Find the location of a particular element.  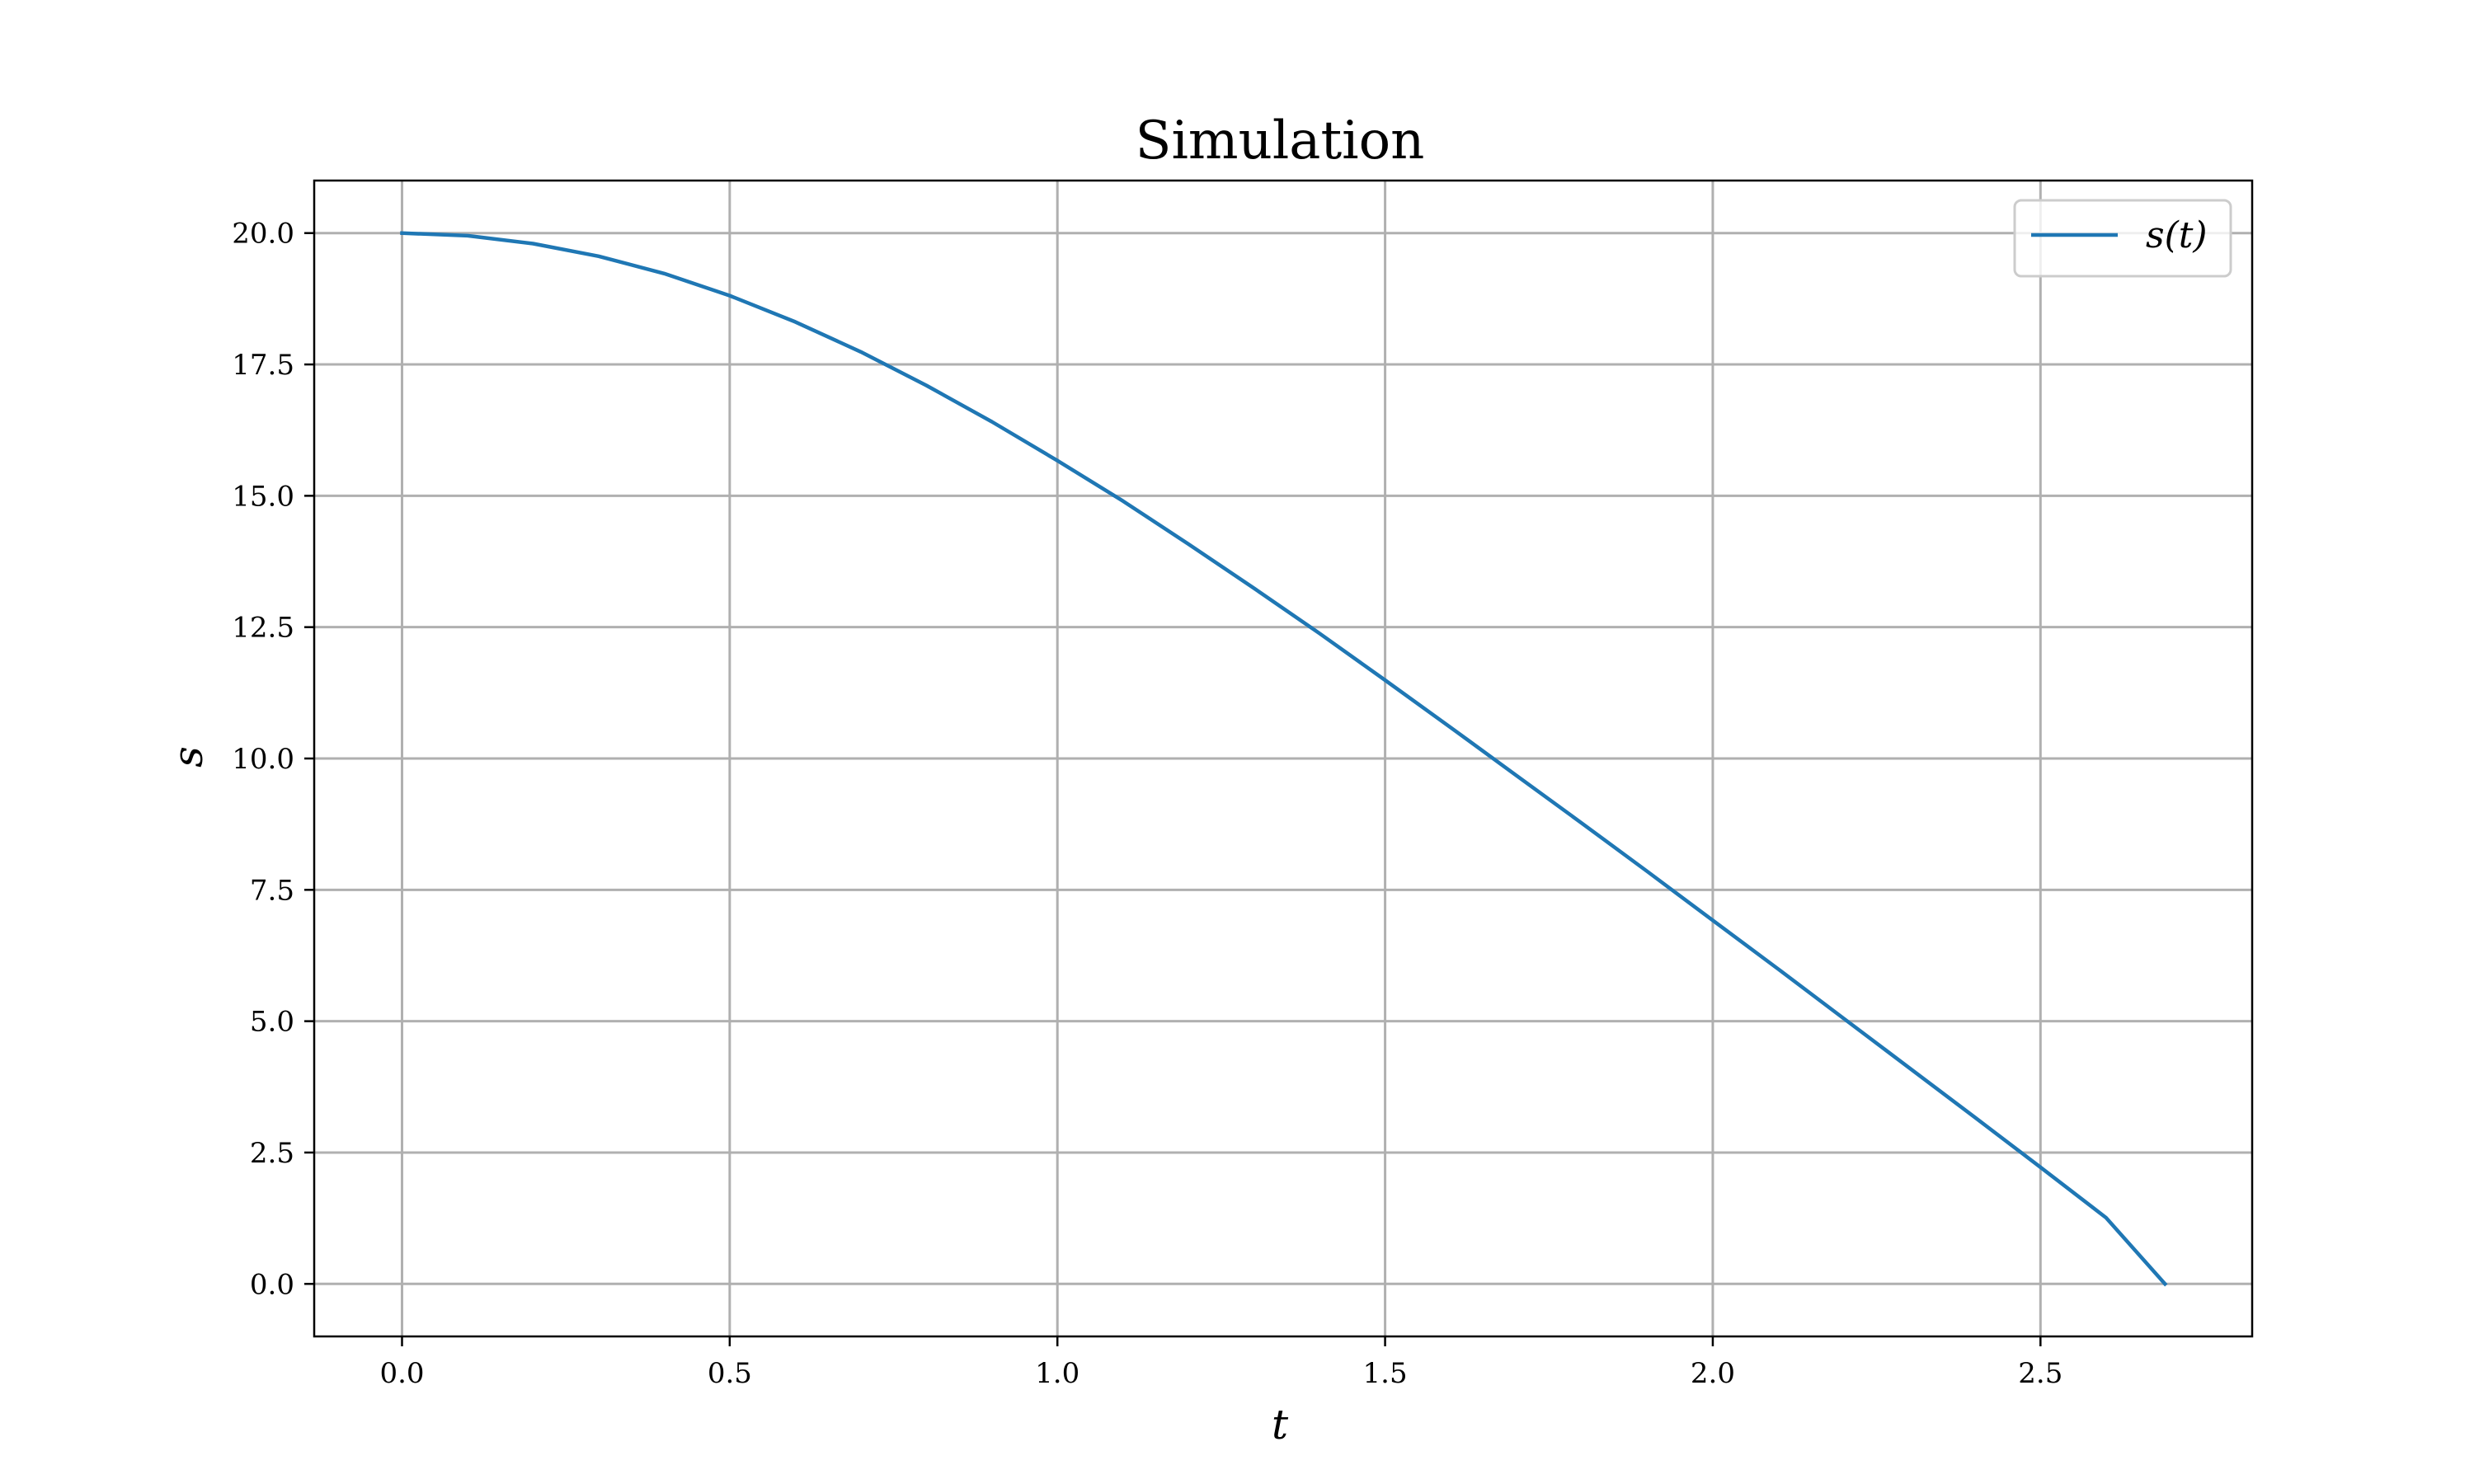

chart-title: Simulation is located at coordinates (1280, 140).